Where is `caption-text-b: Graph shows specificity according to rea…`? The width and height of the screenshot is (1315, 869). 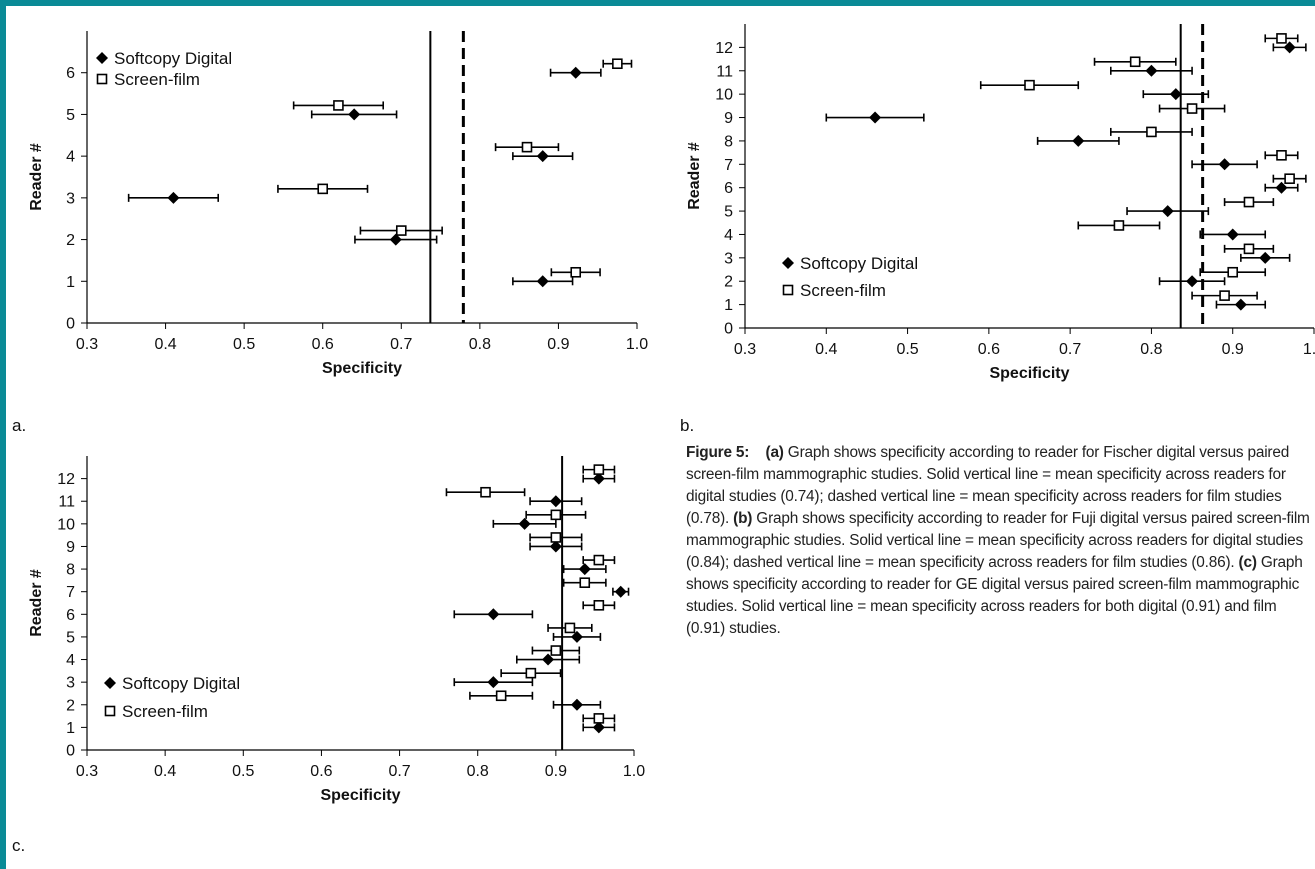
caption-text-b: Graph shows specificity according to rea… is located at coordinates (998, 540).